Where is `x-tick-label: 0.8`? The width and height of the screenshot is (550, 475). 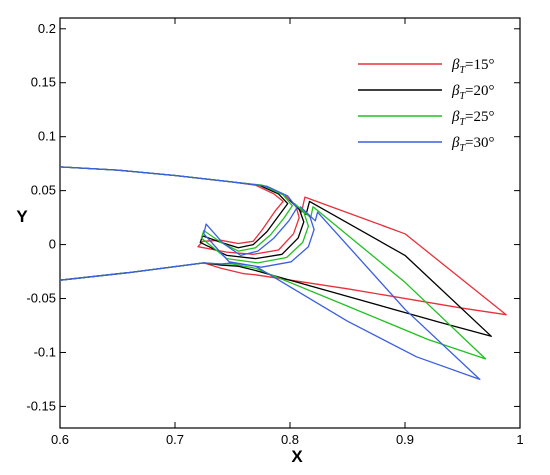
x-tick-label: 0.8 is located at coordinates (290, 439).